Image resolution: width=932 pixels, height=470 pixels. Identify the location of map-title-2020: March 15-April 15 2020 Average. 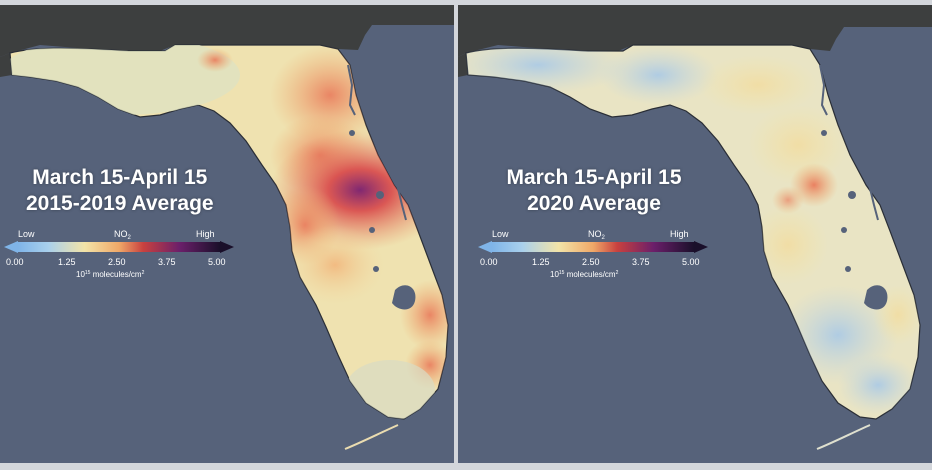
(594, 191).